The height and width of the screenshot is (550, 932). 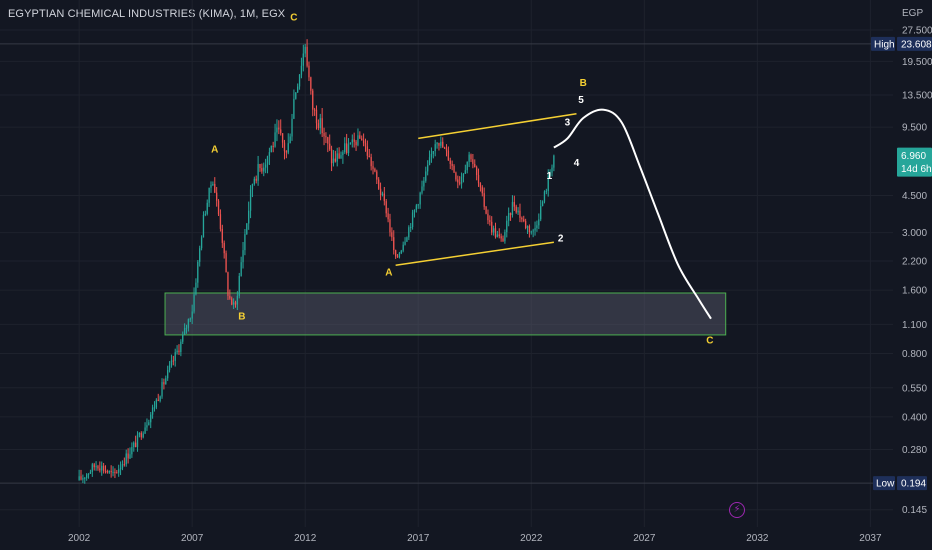 What do you see at coordinates (883, 43) in the screenshot?
I see `high-label-badge` at bounding box center [883, 43].